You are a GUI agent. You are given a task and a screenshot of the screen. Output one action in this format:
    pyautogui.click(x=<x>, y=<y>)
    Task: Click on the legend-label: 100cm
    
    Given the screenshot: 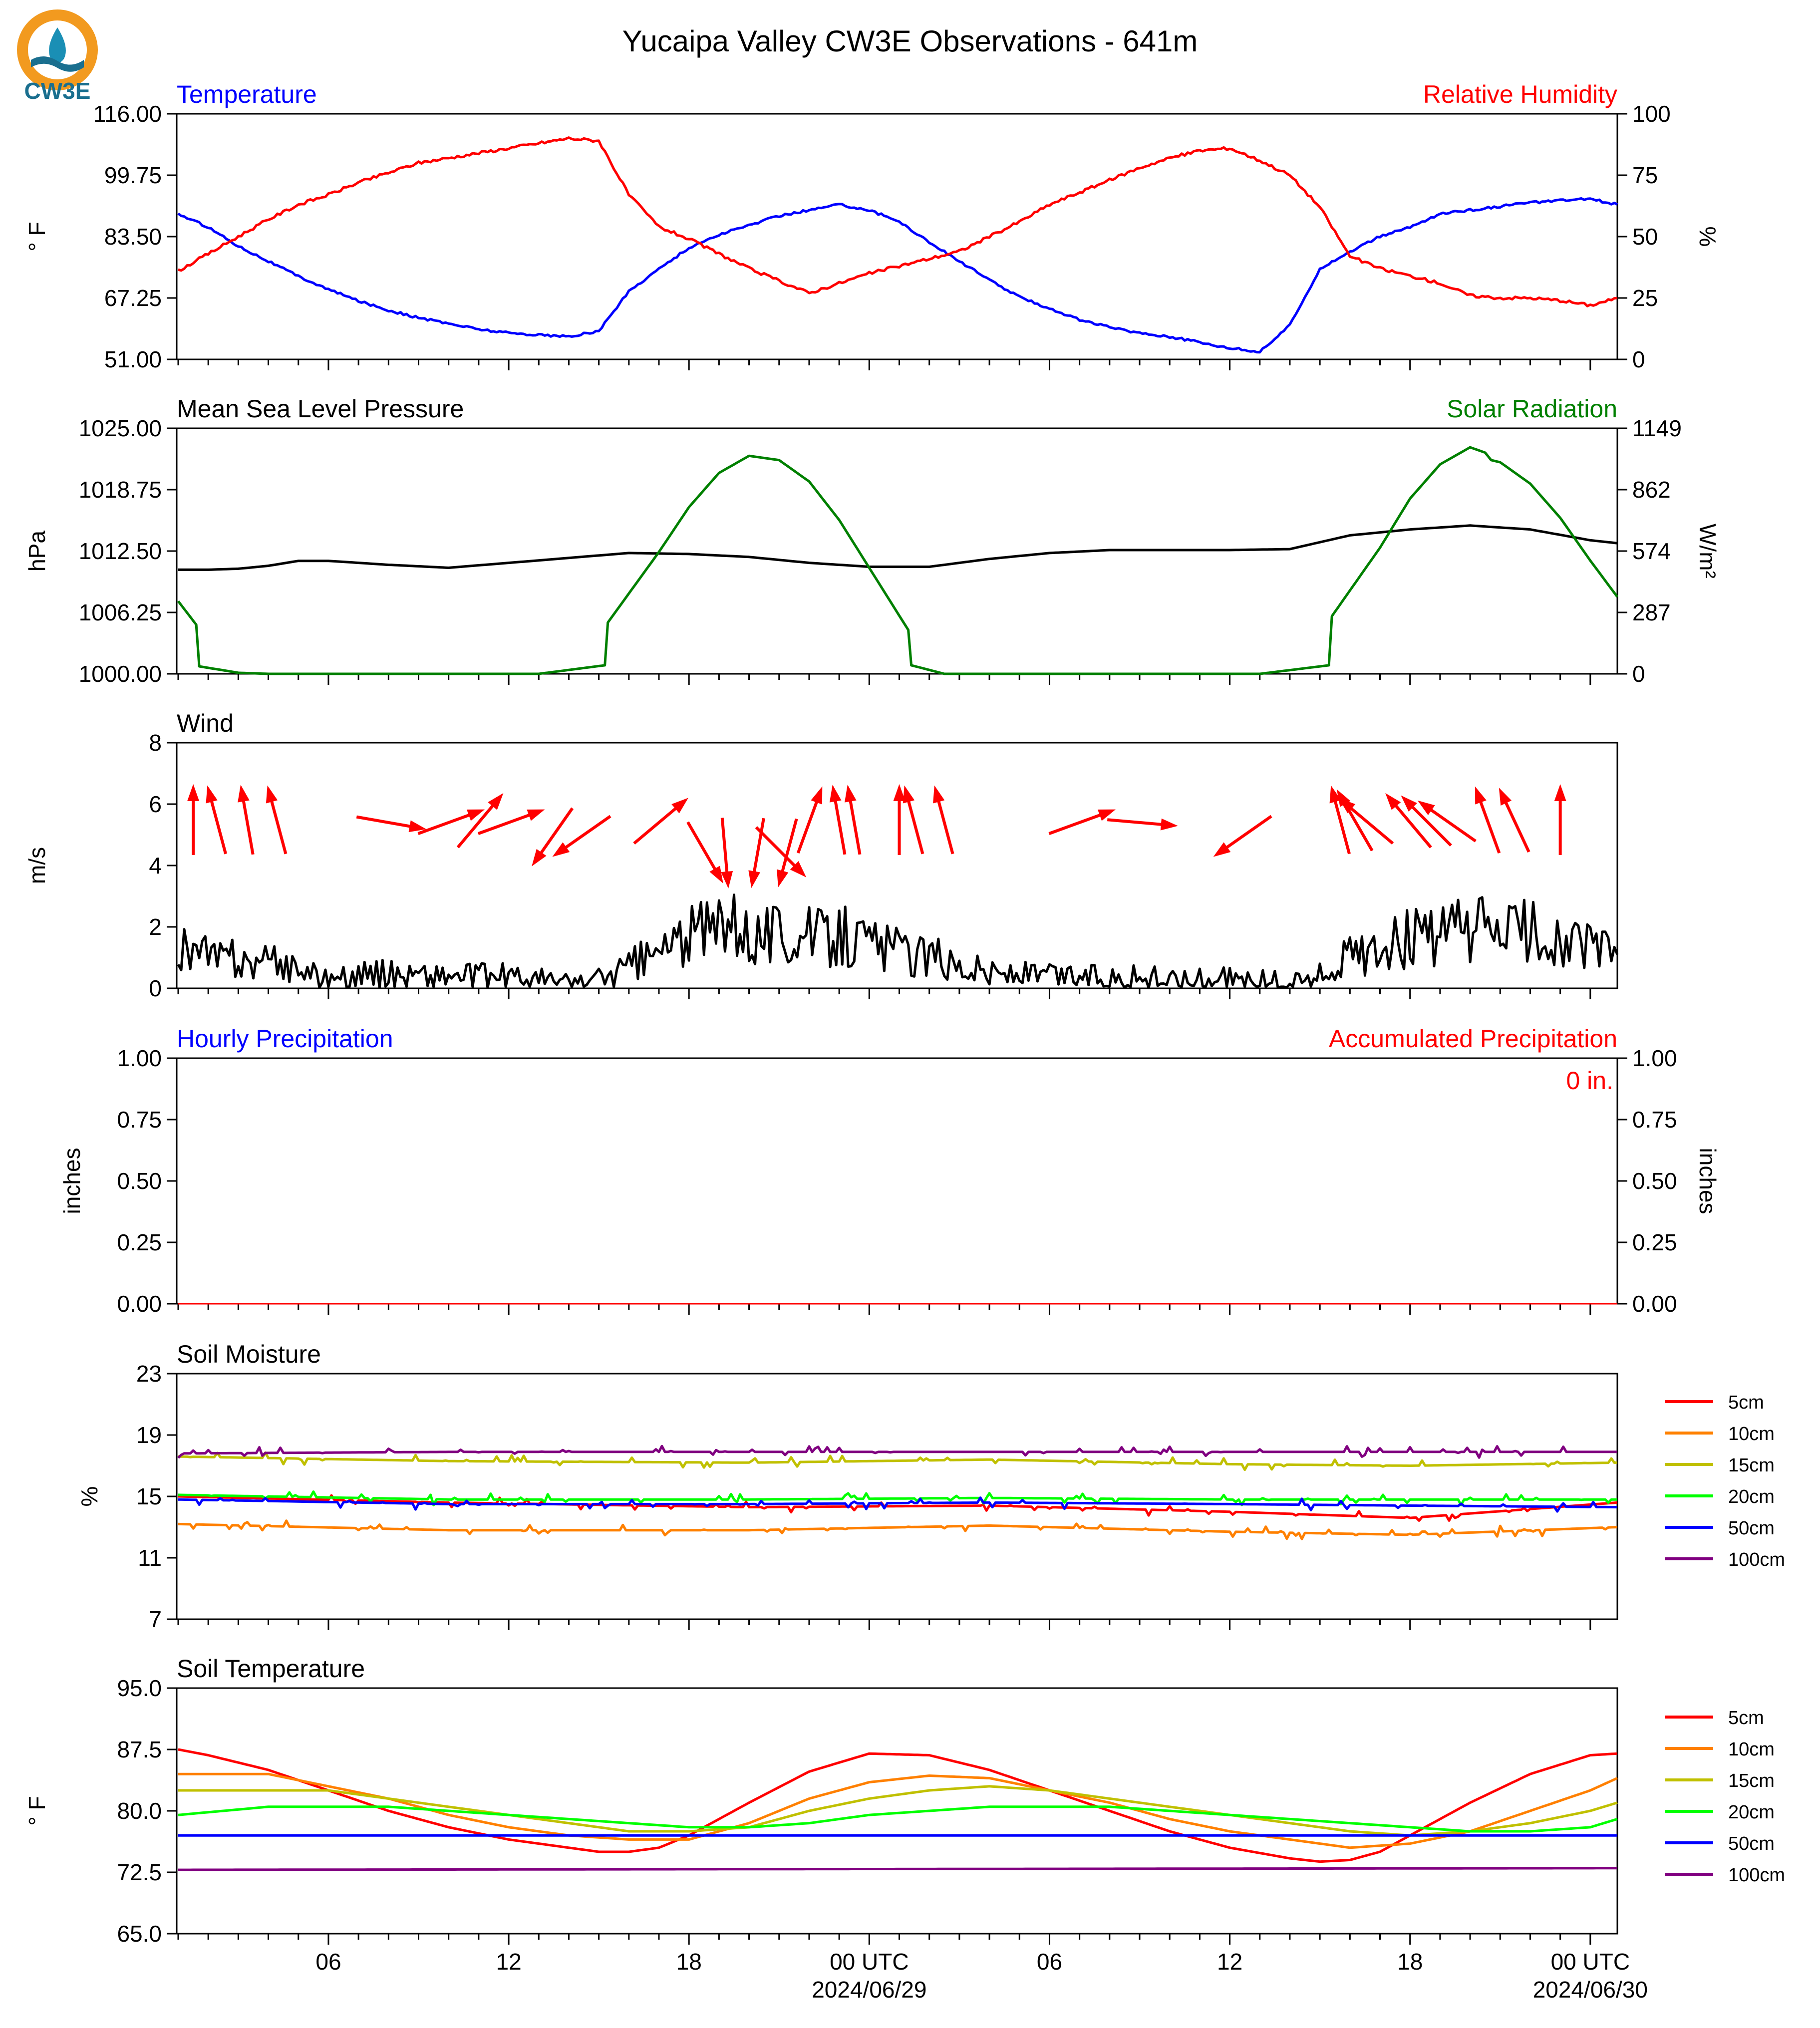 What is the action you would take?
    pyautogui.click(x=1756, y=1875)
    